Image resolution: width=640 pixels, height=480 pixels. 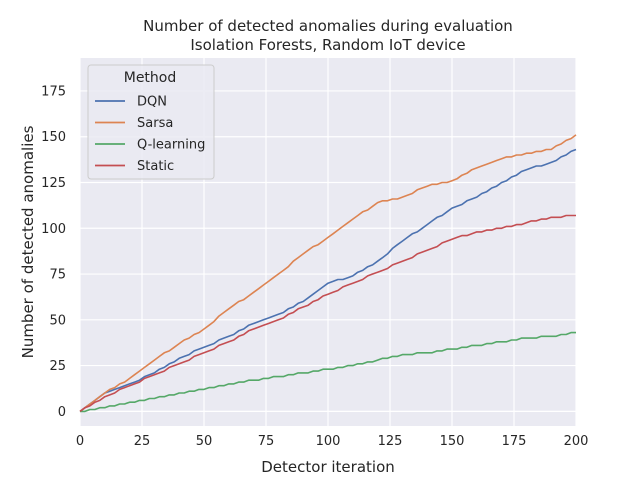 I want to click on legend-label: Static, so click(x=155, y=166).